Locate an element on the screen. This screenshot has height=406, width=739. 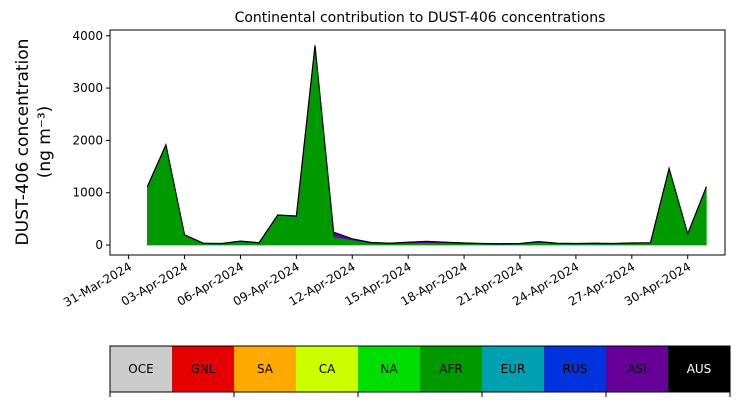
y-axis-label: DUST-406 concentration is located at coordinates (23, 142).